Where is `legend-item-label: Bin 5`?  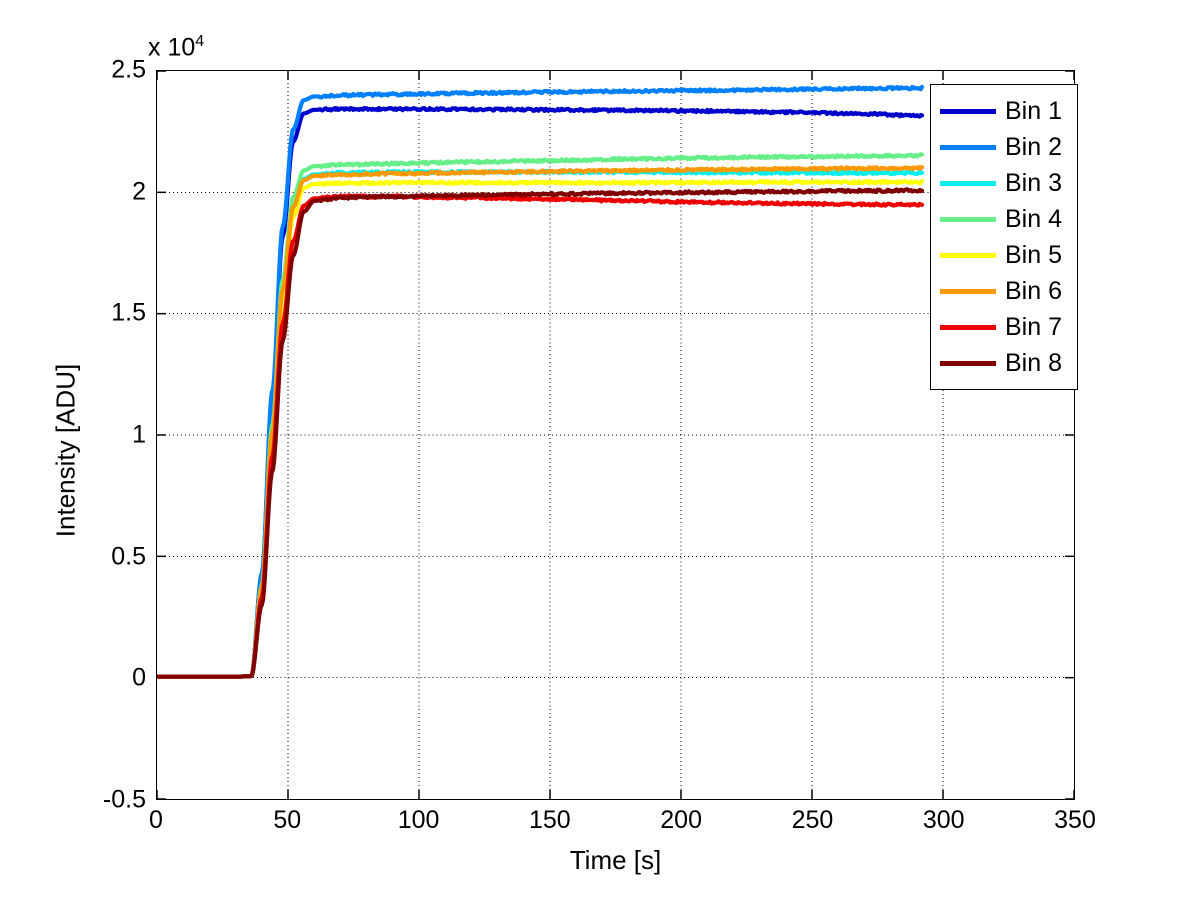 legend-item-label: Bin 5 is located at coordinates (1033, 254).